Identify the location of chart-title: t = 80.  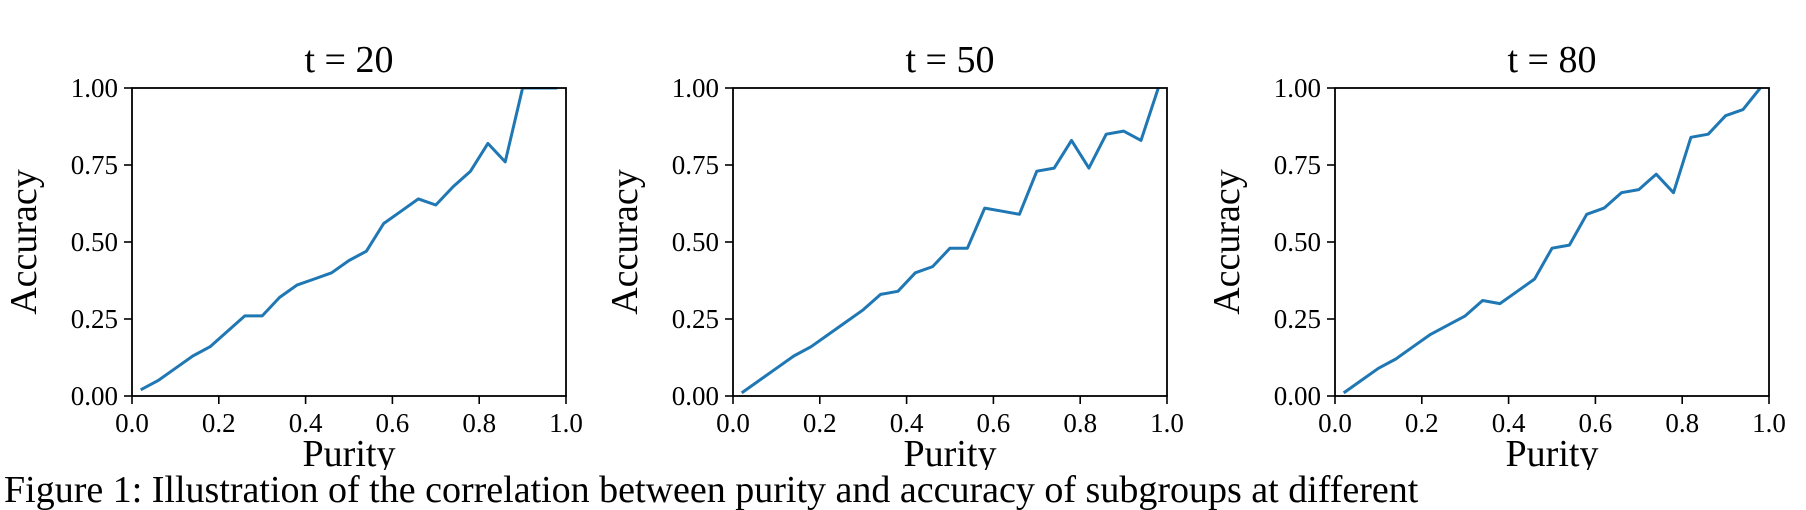
(1552, 60).